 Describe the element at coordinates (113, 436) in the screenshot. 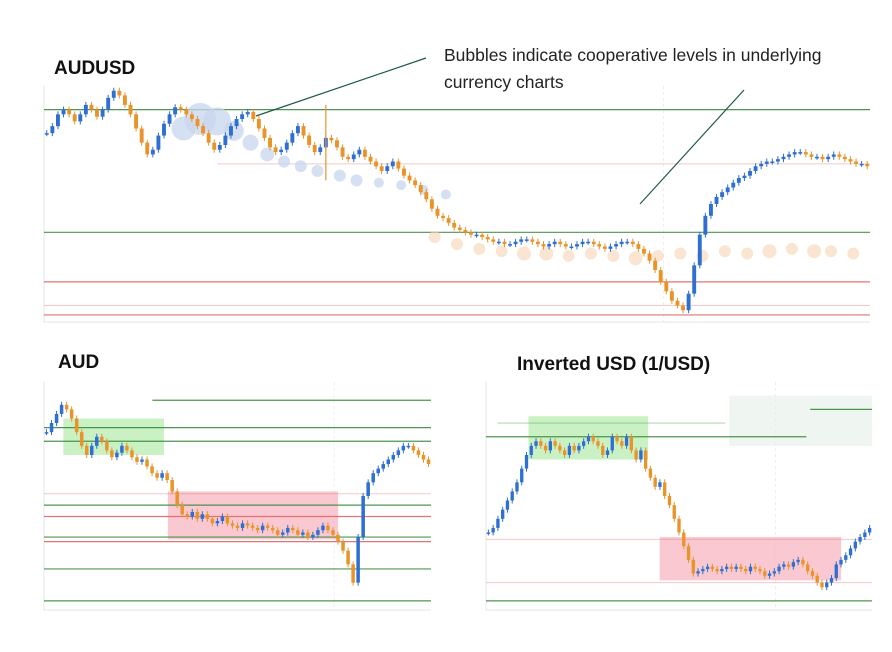

I see `aud-zone-green` at that location.